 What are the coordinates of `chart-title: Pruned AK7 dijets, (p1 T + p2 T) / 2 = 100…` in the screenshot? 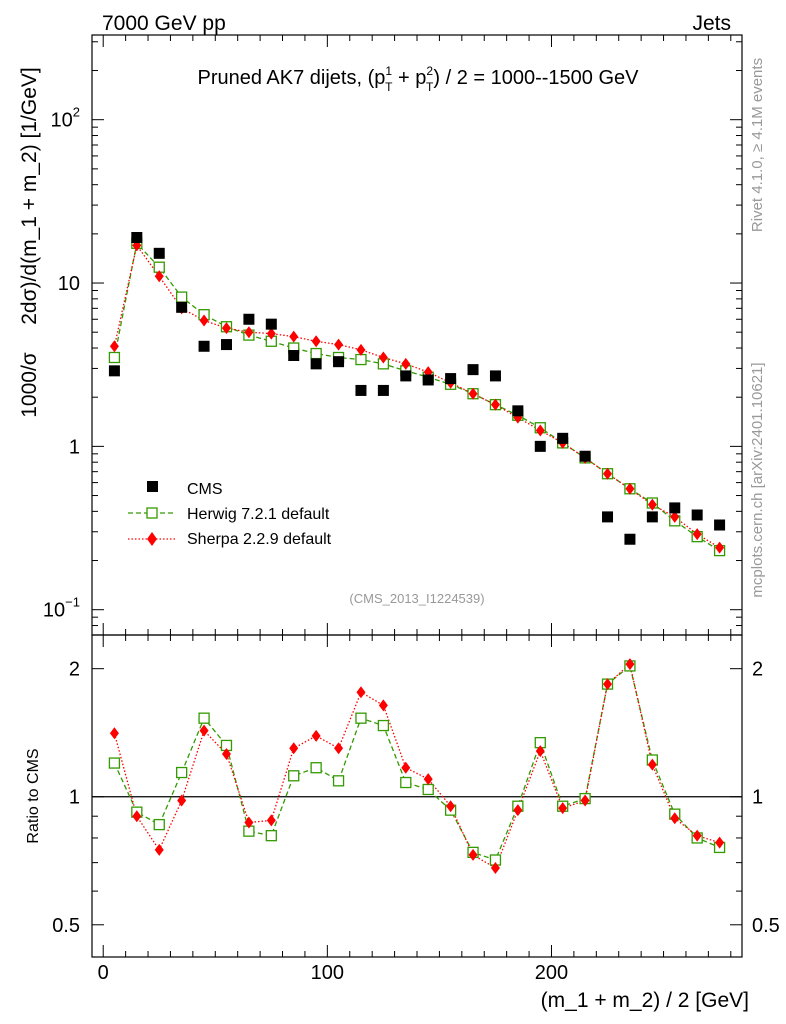 It's located at (418, 79).